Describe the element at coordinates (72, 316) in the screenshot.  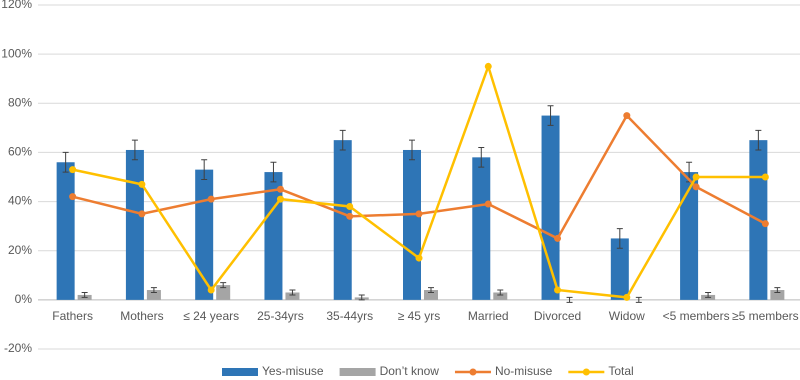
I see `x-tick-label: Fathers` at that location.